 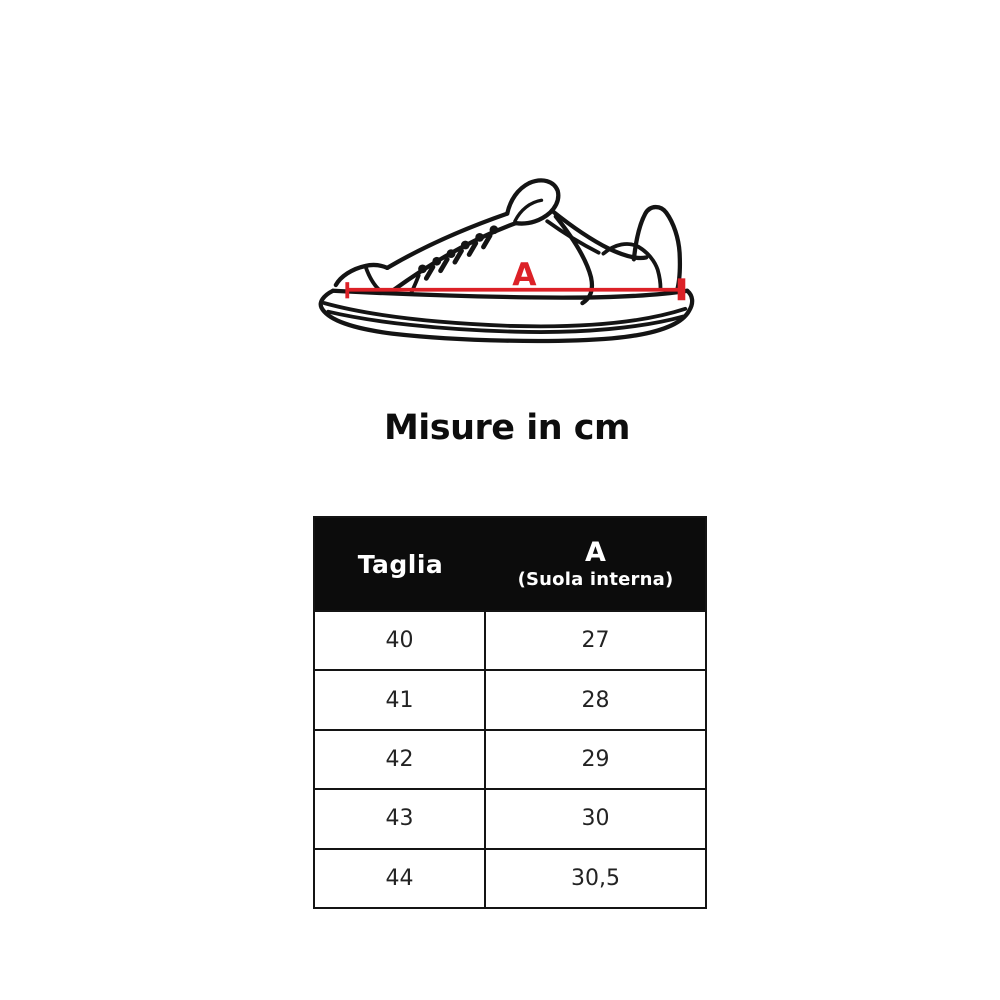 What do you see at coordinates (361, 275) in the screenshot?
I see `toe-cap-line` at bounding box center [361, 275].